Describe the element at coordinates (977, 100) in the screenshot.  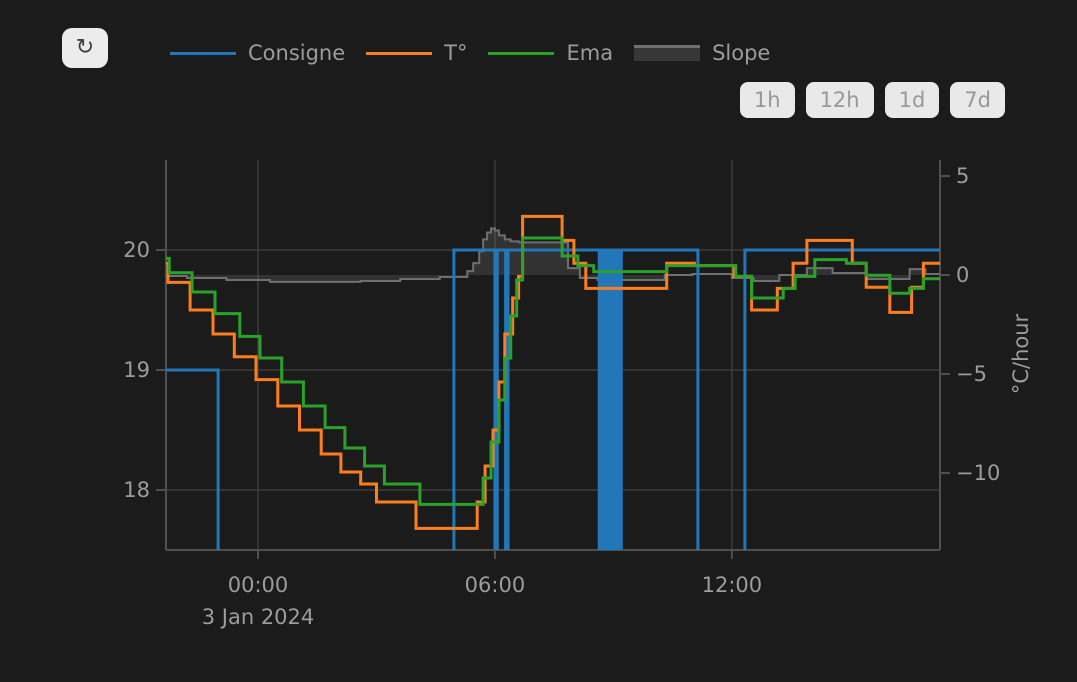
I see `range-button-7d: 7d` at that location.